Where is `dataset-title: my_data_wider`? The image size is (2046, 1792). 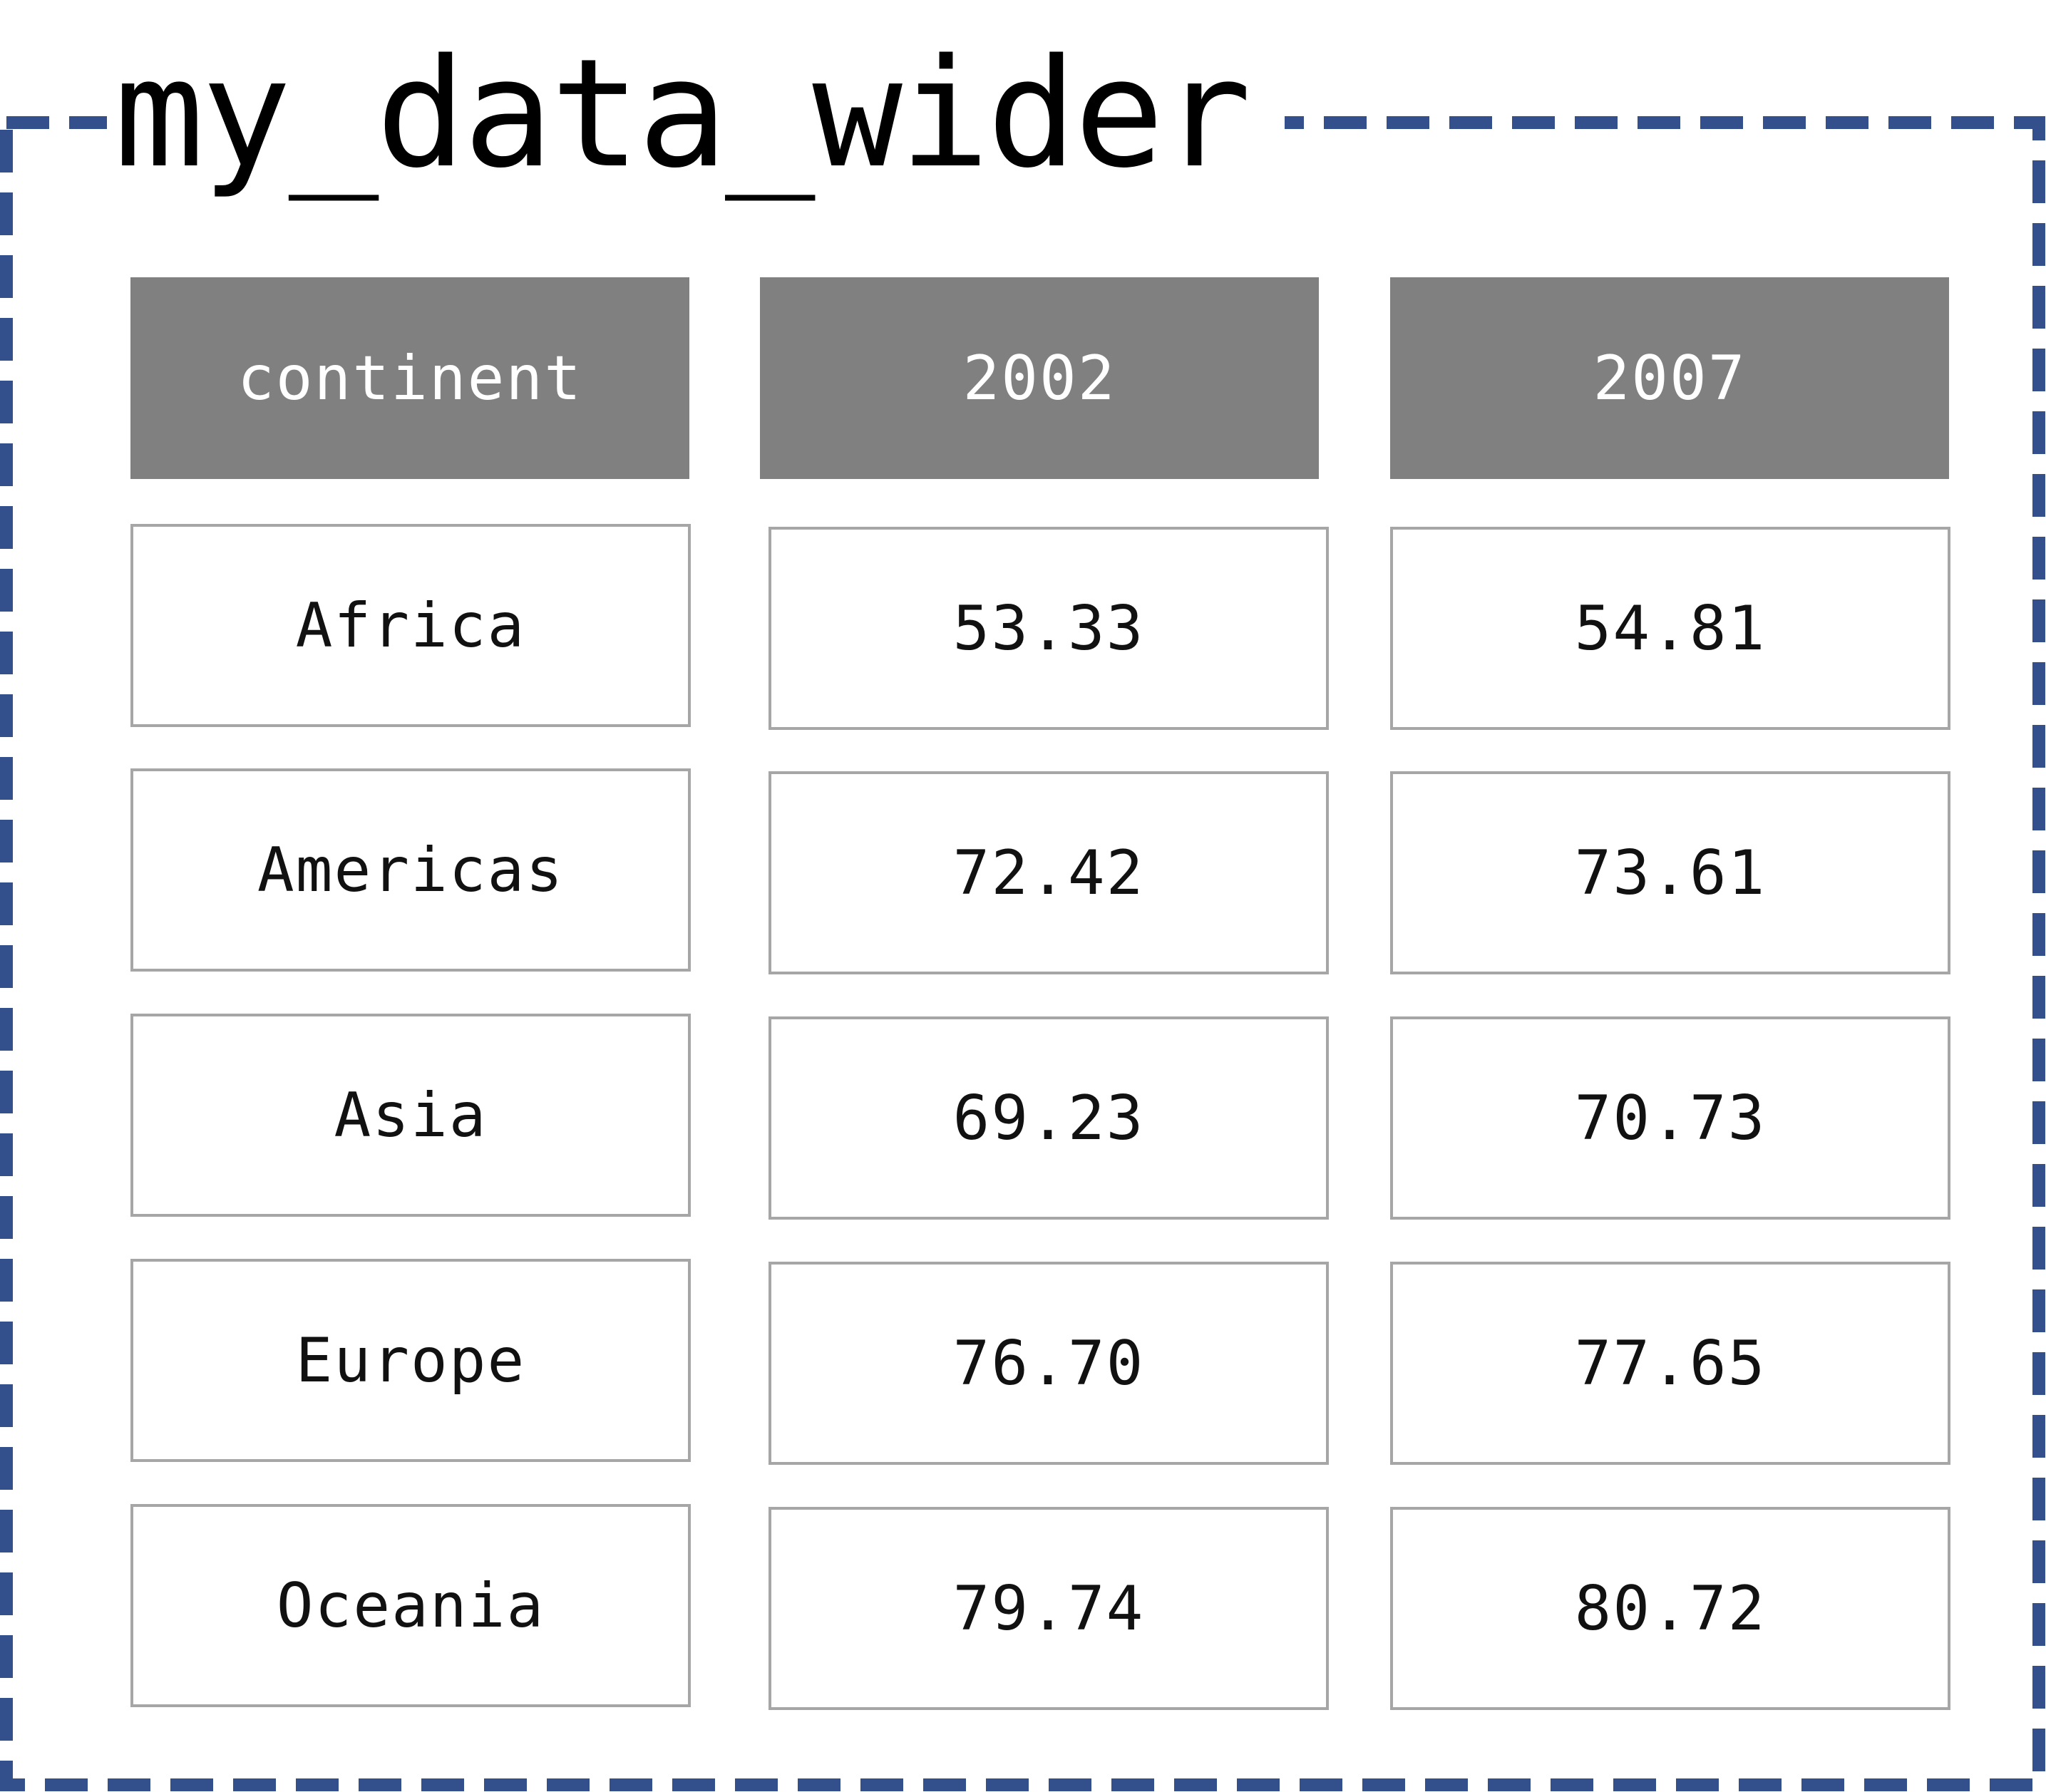 dataset-title: my_data_wider is located at coordinates (696, 115).